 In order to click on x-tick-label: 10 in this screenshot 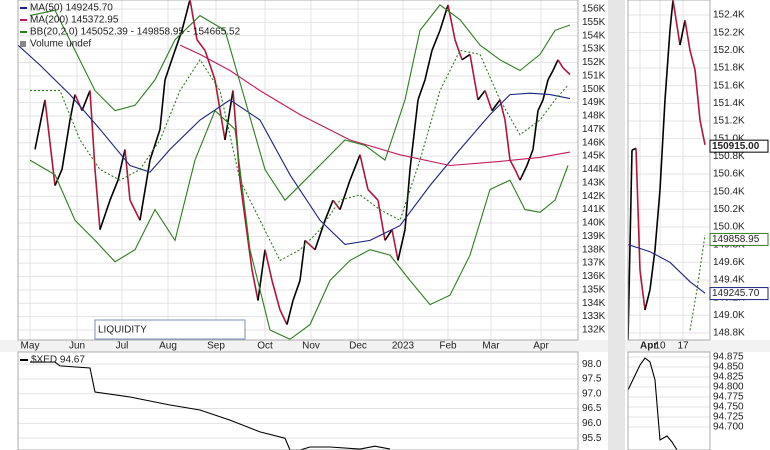, I will do `click(660, 346)`.